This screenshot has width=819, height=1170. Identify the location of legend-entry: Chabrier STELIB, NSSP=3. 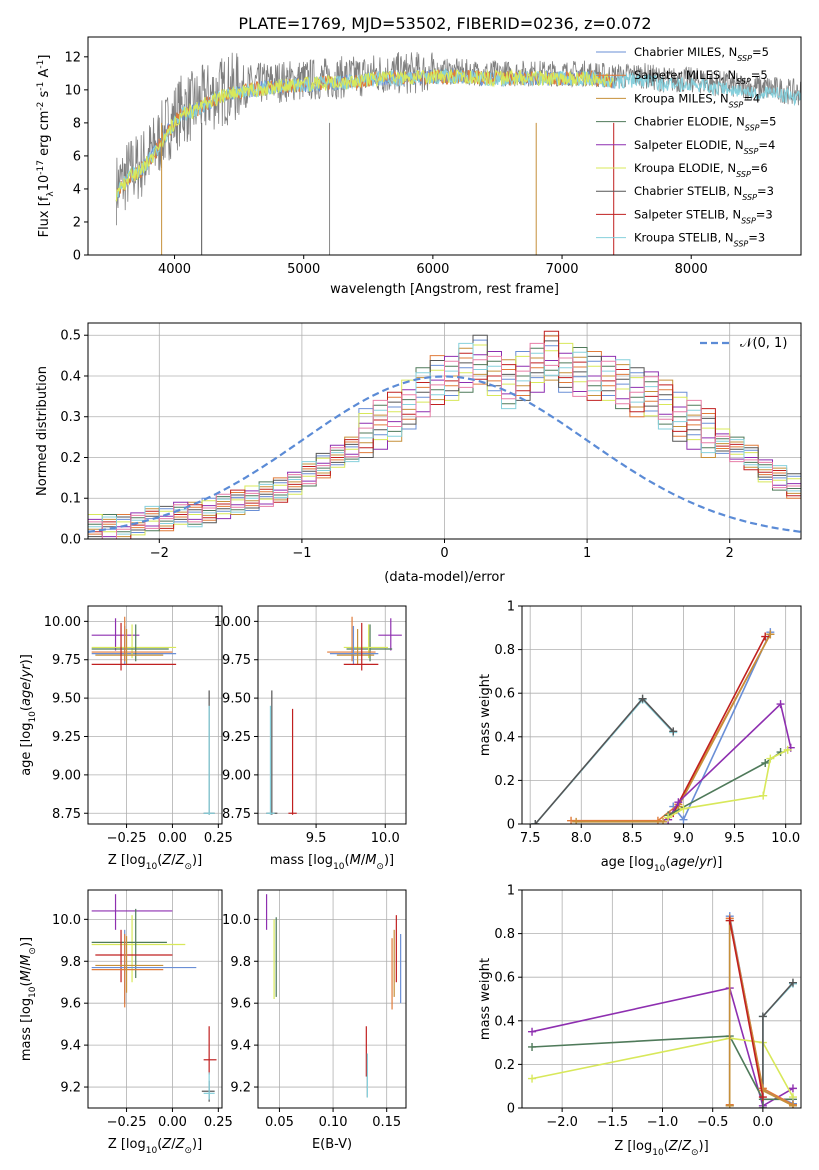
(704, 193).